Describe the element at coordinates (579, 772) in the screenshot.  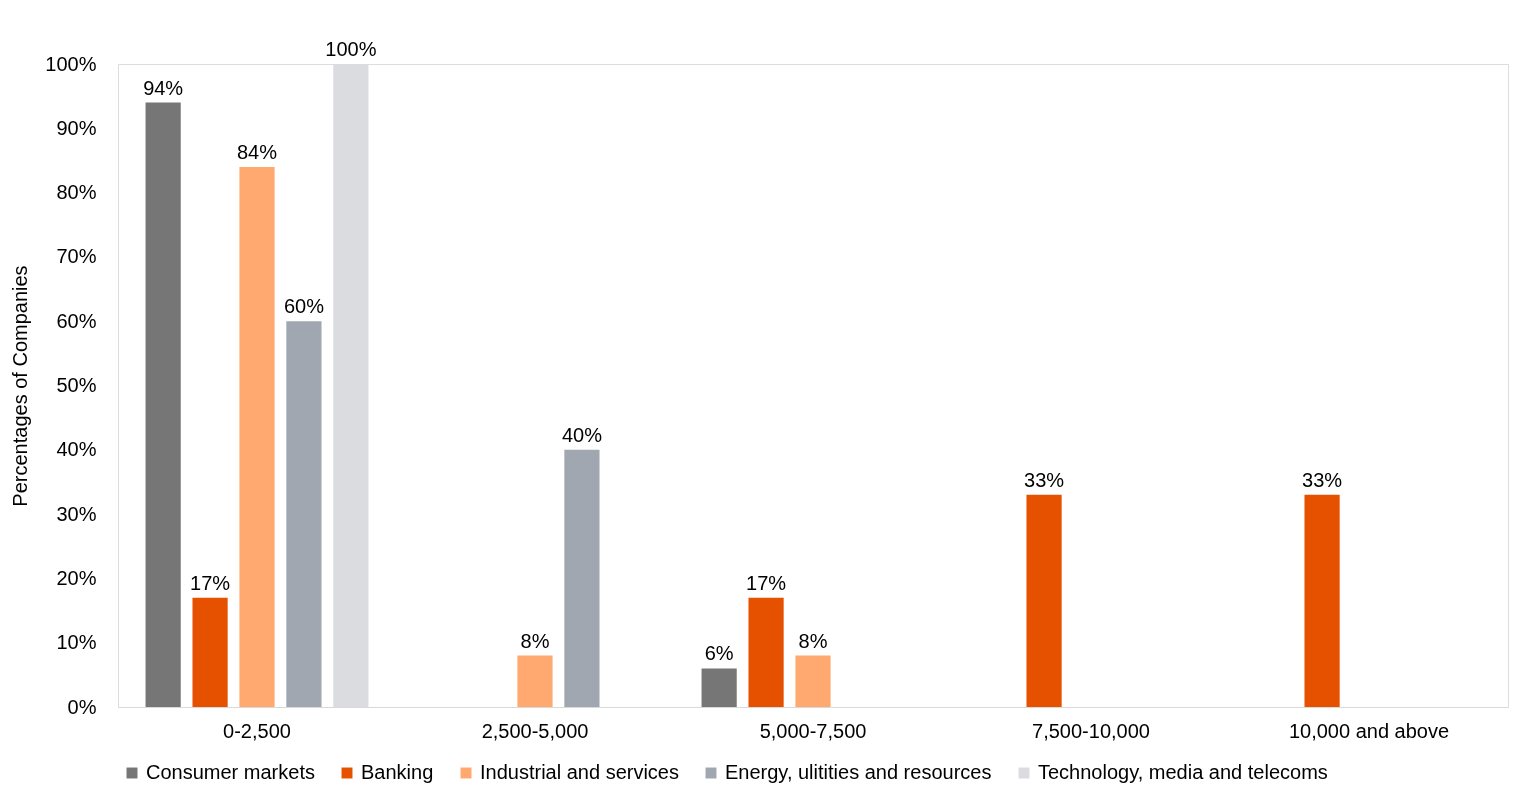
I see `legend-label: Industrial and services` at that location.